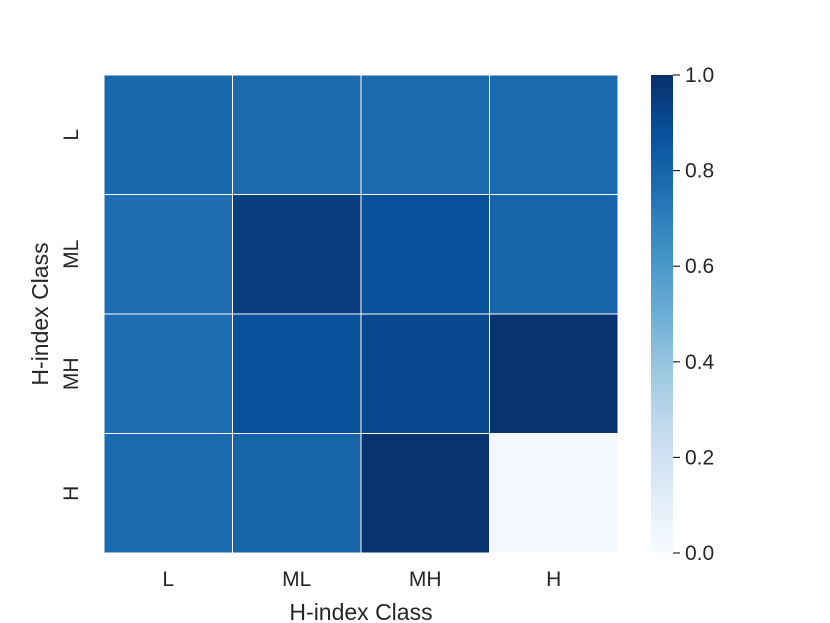 The width and height of the screenshot is (830, 623). What do you see at coordinates (425, 134) in the screenshot?
I see `heatmap-cell-L-MH` at bounding box center [425, 134].